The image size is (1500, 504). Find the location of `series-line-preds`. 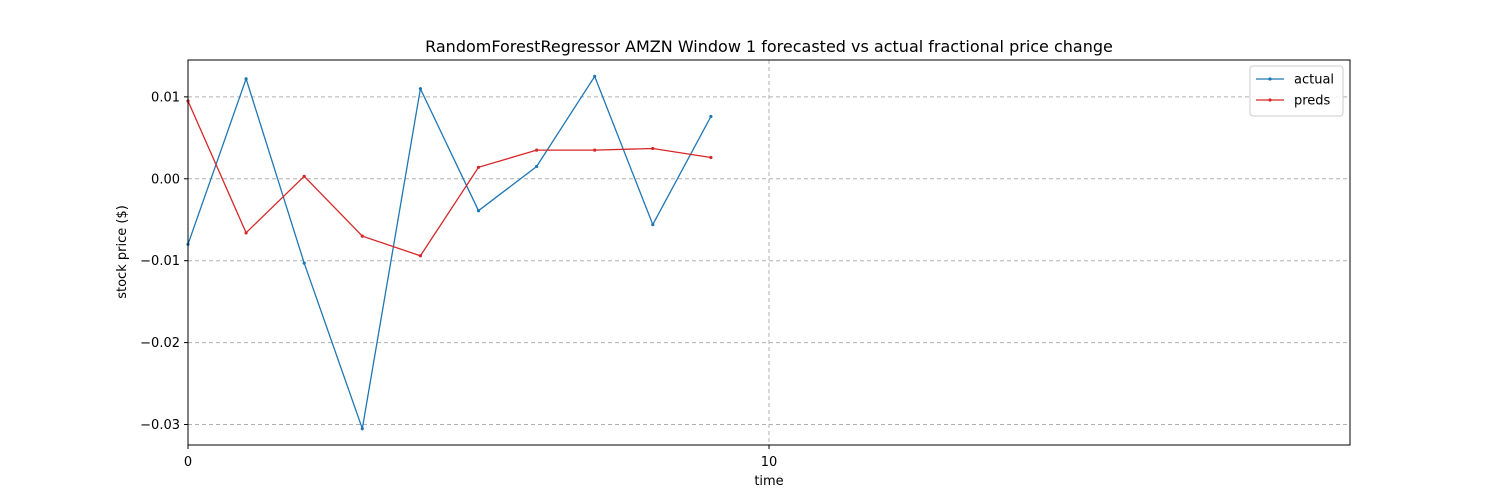

series-line-preds is located at coordinates (449, 178).